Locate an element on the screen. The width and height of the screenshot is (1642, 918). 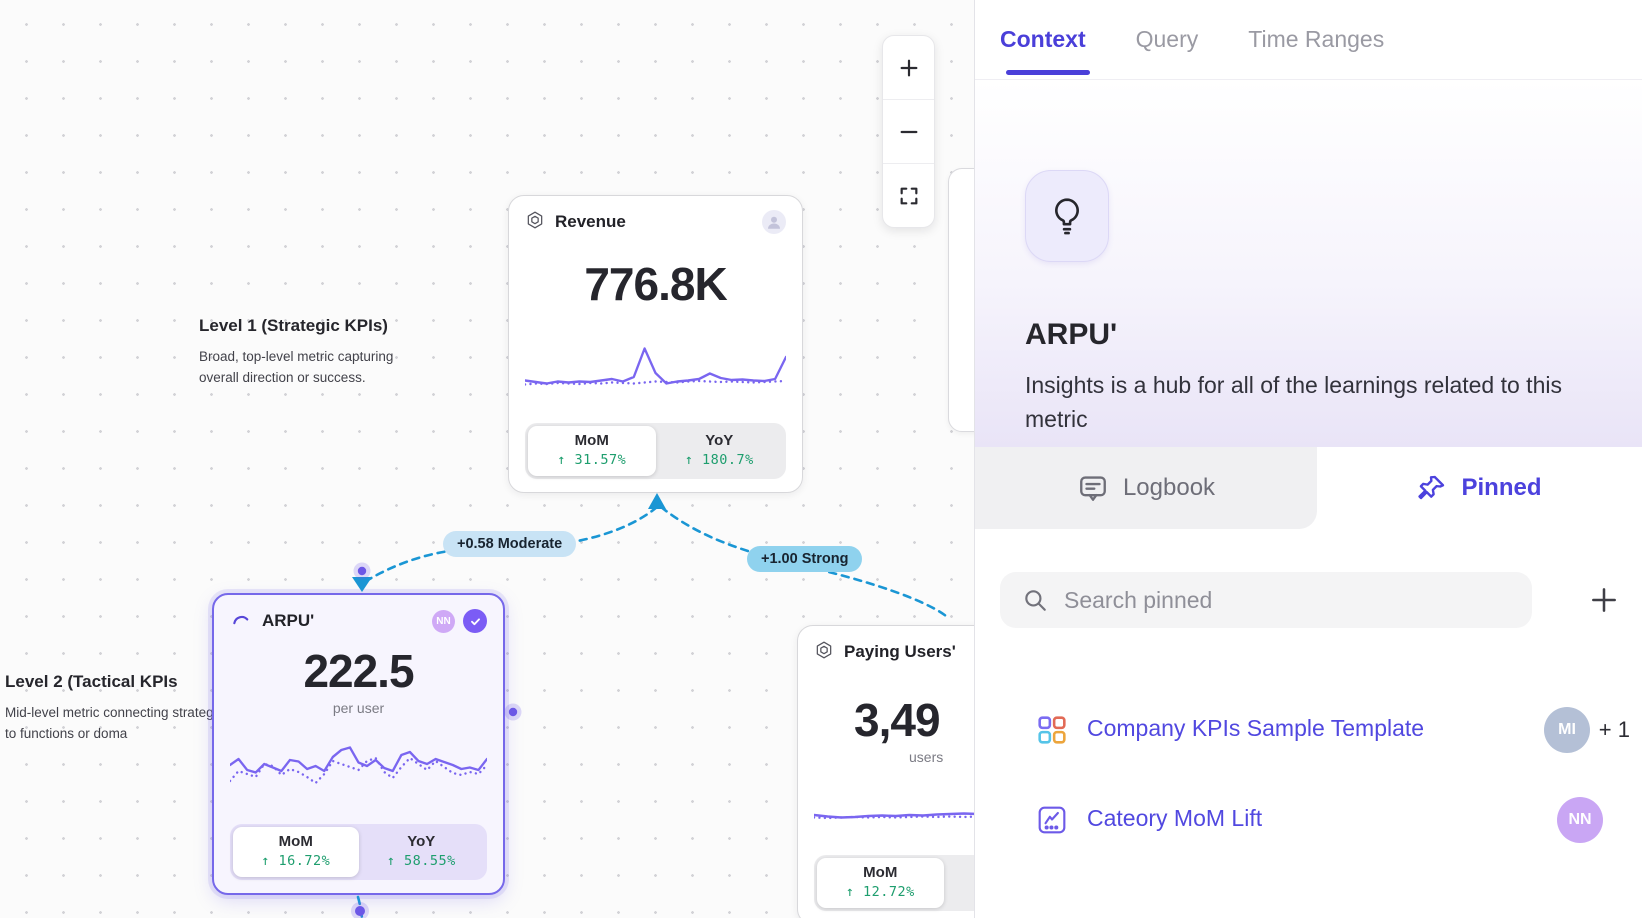
insight-tile is located at coordinates (1067, 216).